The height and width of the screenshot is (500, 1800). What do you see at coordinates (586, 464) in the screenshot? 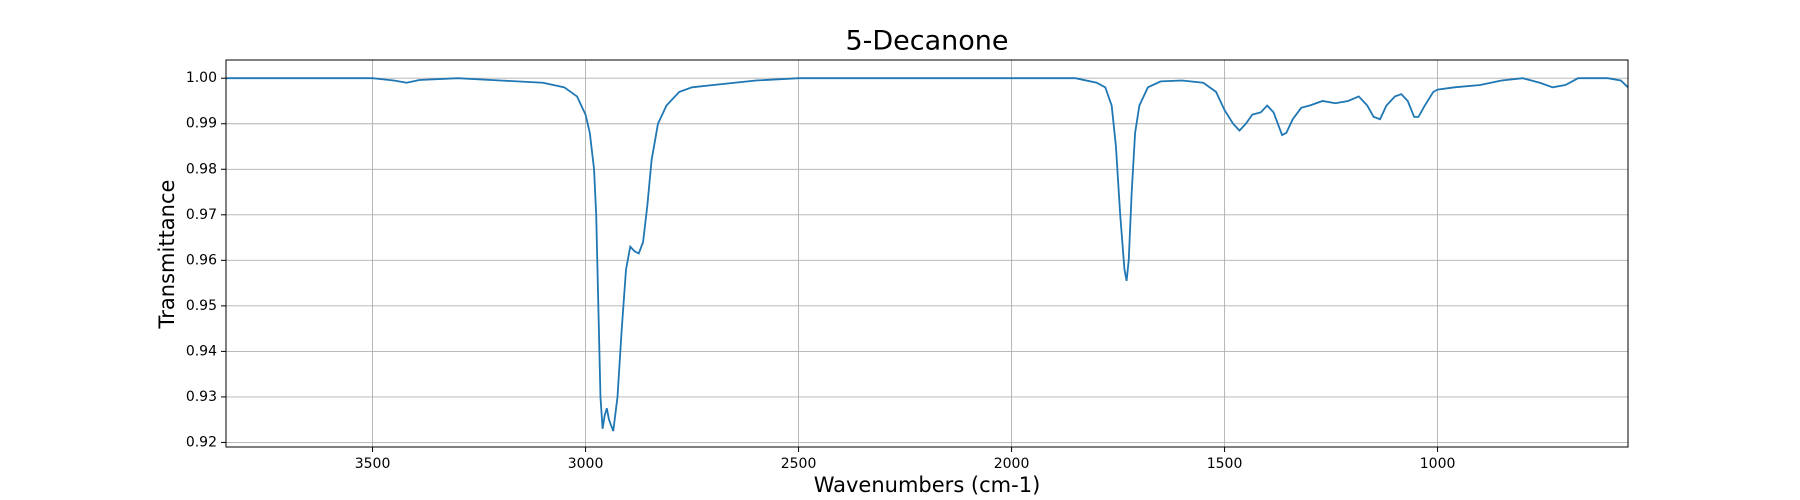
I see `x-tick-label: 3000` at bounding box center [586, 464].